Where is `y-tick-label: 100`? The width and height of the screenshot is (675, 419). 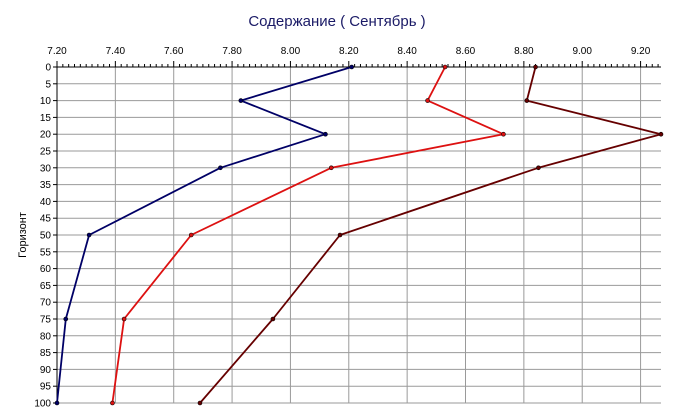
y-tick-label: 100 is located at coordinates (42, 404).